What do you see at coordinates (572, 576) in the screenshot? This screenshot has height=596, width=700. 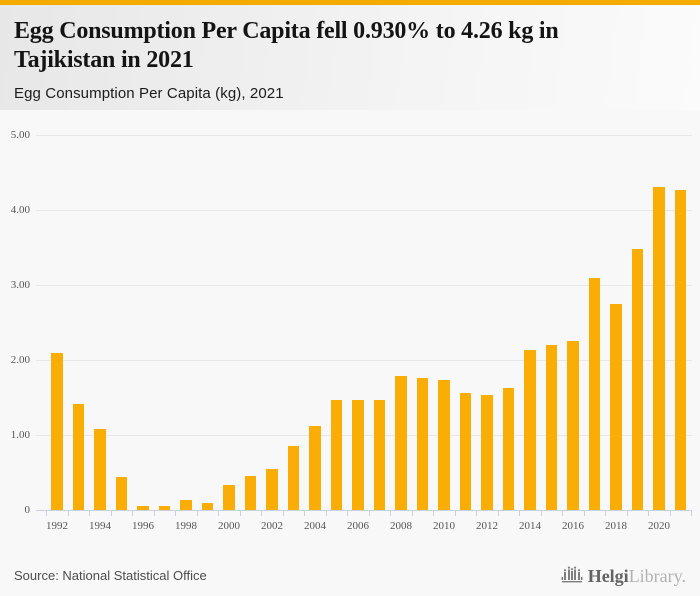 I see `bar-chart-icon` at bounding box center [572, 576].